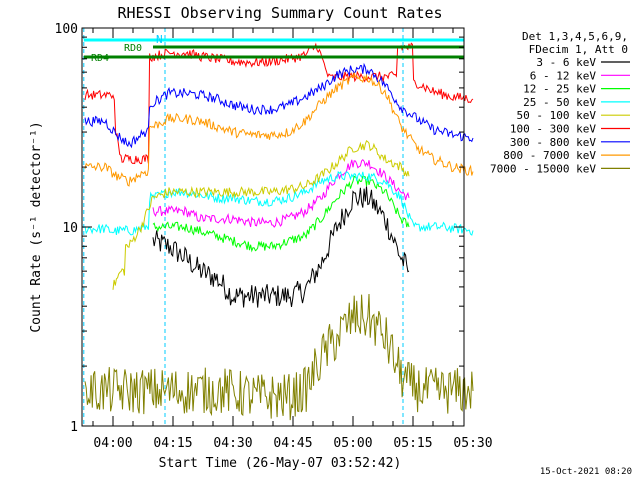 Image resolution: width=640 pixels, height=480 pixels. What do you see at coordinates (575, 36) in the screenshot?
I see `legend-header: Det 1,3,4,5,6,9,` at bounding box center [575, 36].